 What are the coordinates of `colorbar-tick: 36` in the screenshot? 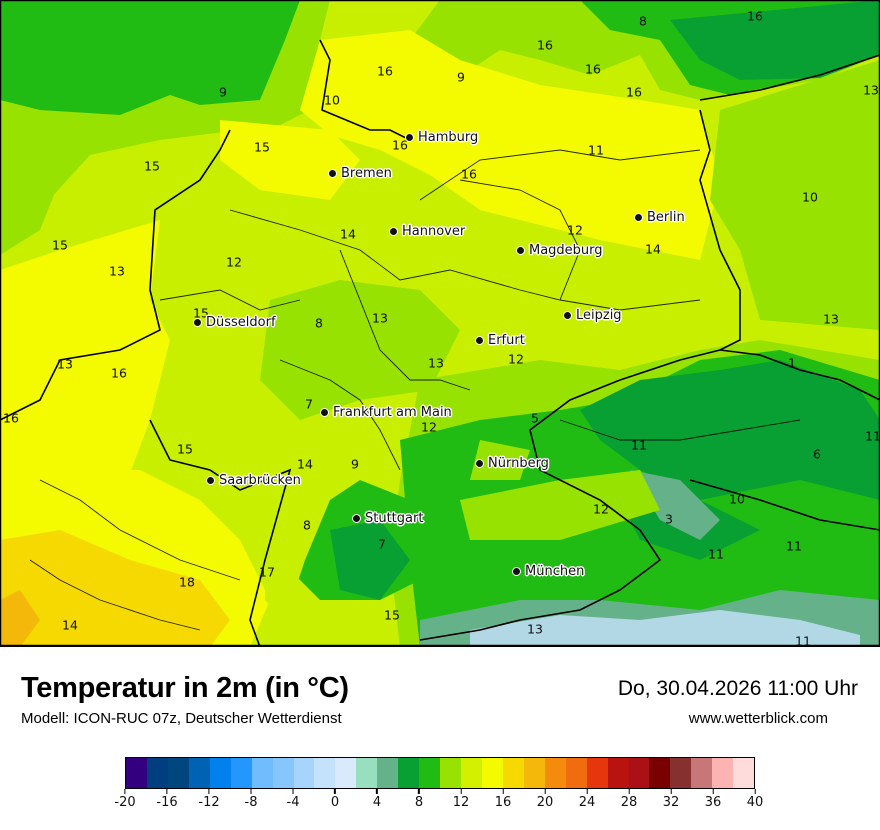 It's located at (713, 799).